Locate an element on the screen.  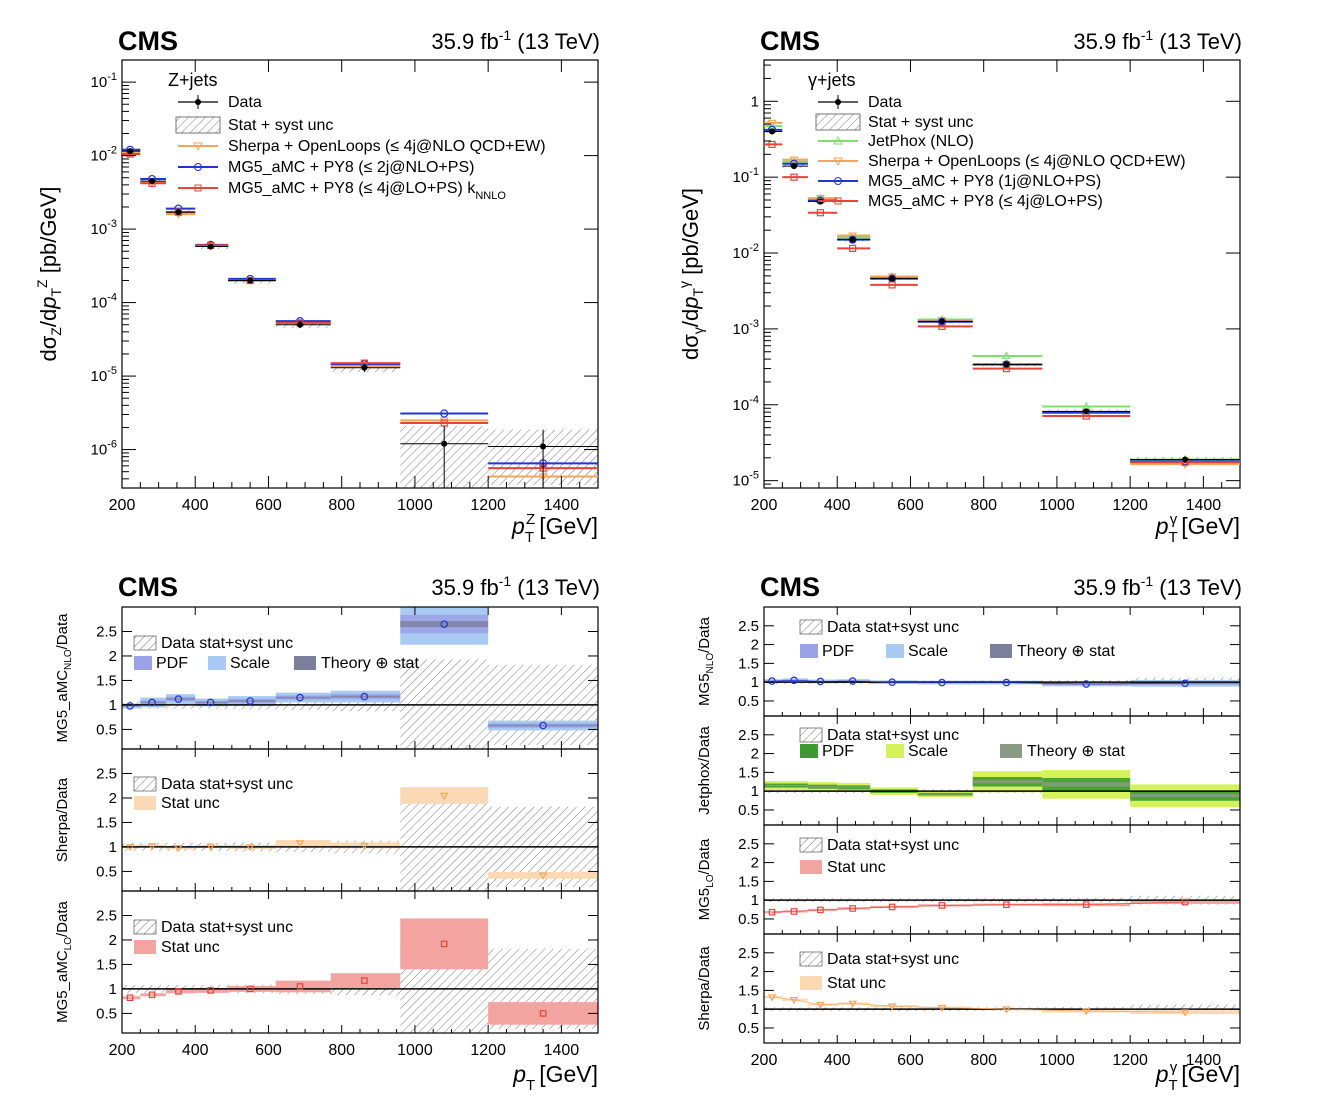
legend-swatch-stat is located at coordinates (811, 983).